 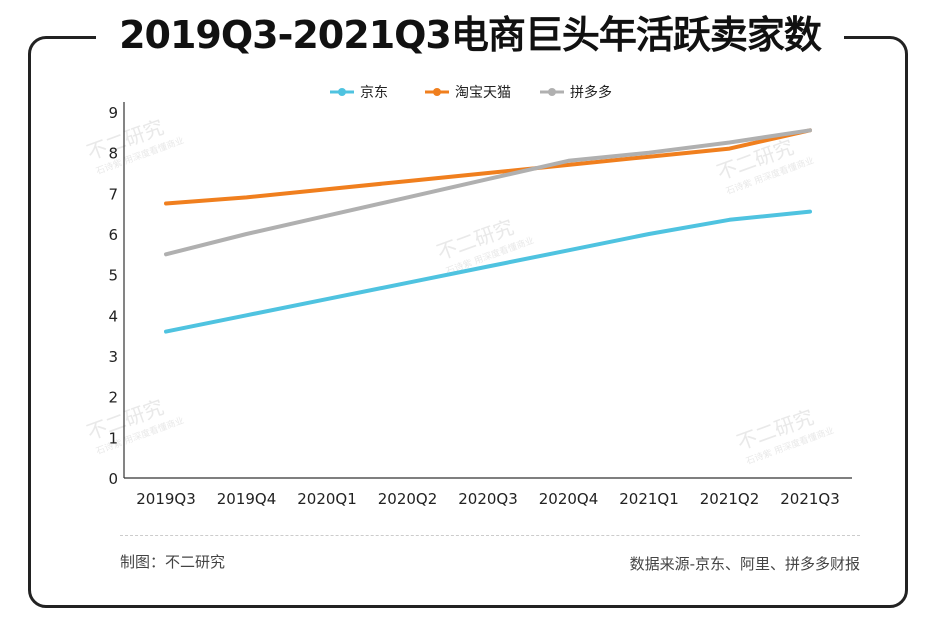 I want to click on legend-label: 京东, so click(x=374, y=93).